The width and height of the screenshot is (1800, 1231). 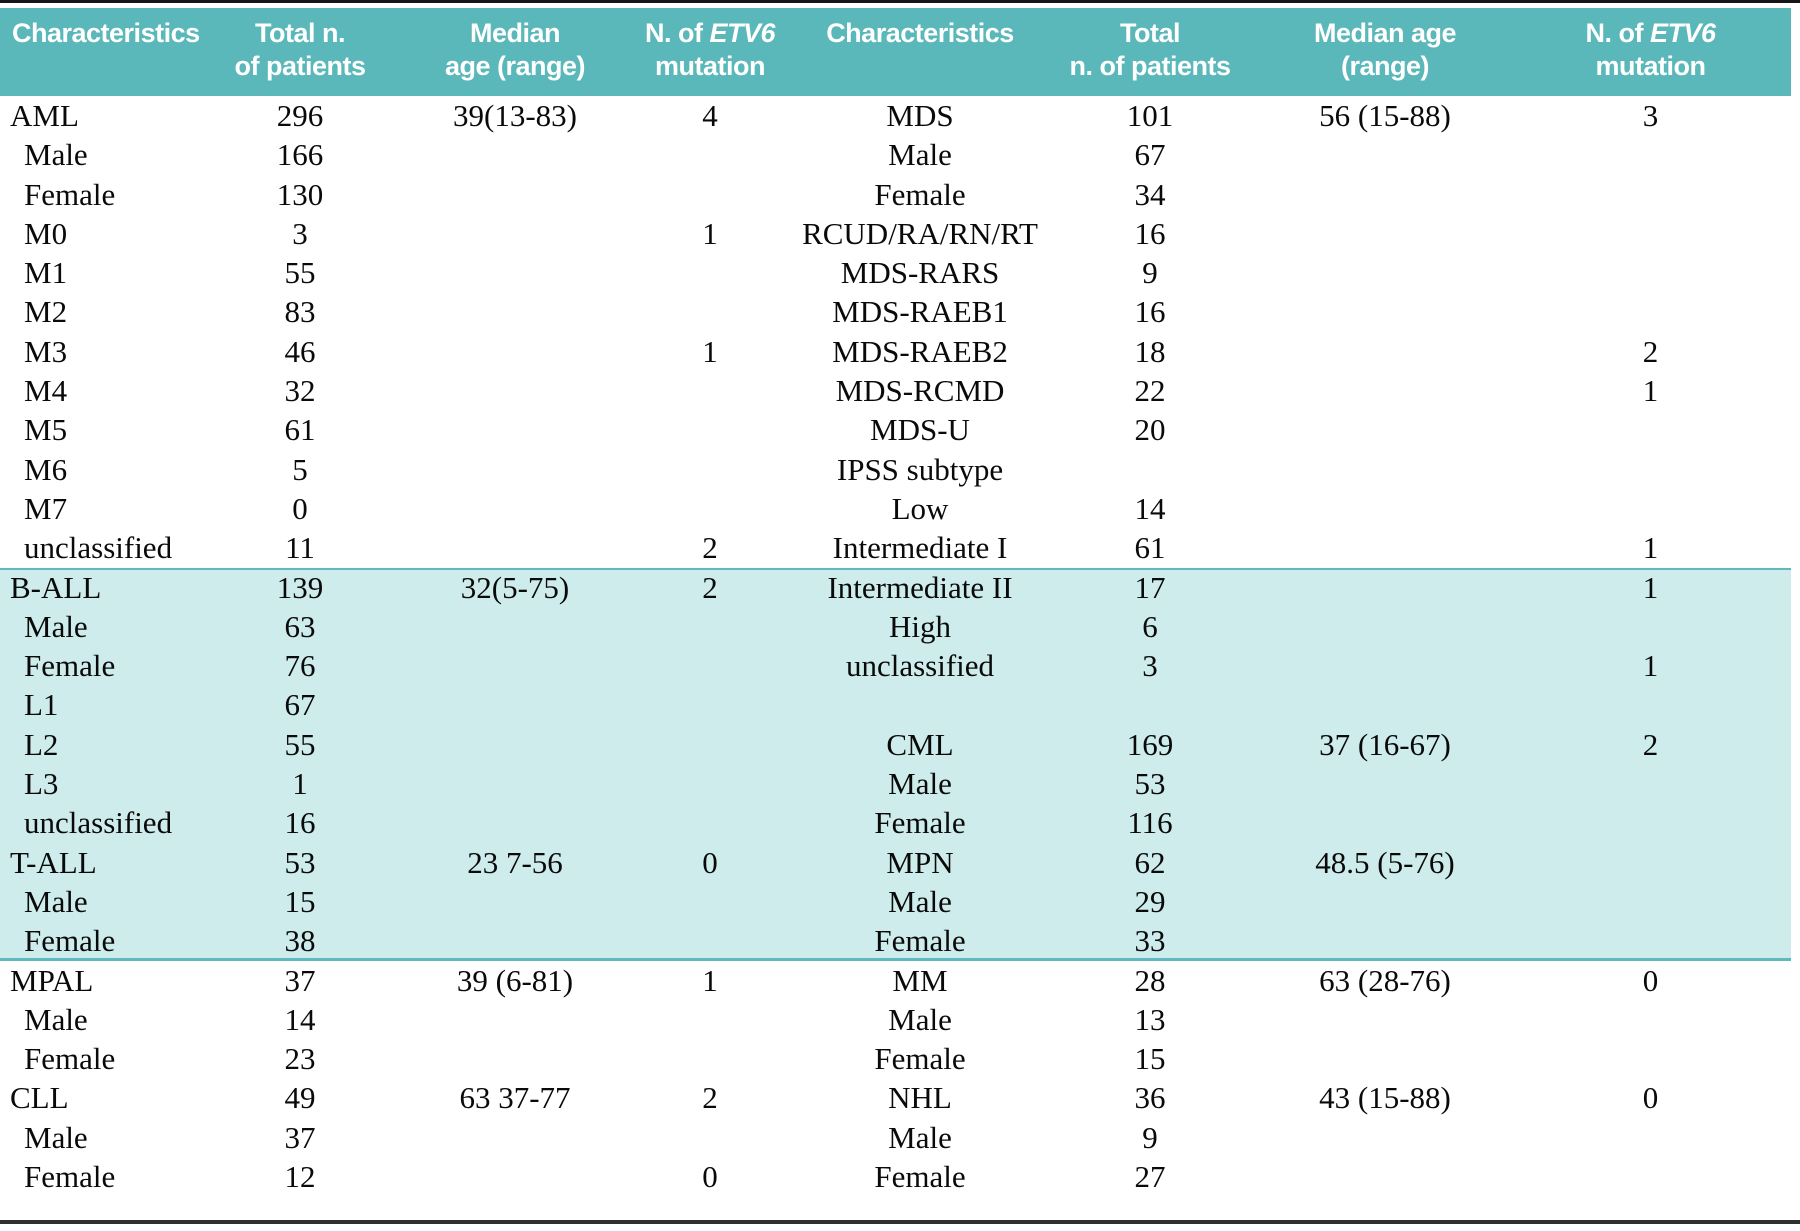 I want to click on table-row: Male 14 Male 13, so click(x=895, y=1019).